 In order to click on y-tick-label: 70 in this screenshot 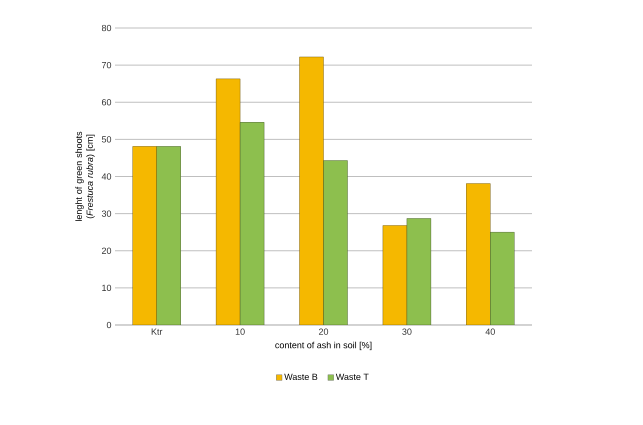, I will do `click(107, 65)`.